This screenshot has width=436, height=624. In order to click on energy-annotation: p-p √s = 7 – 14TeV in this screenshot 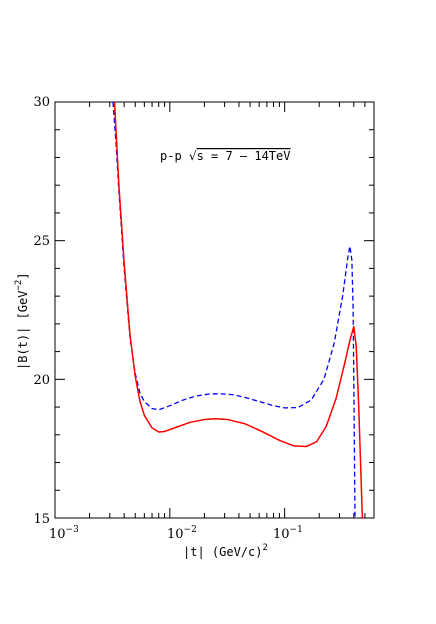, I will do `click(225, 156)`.